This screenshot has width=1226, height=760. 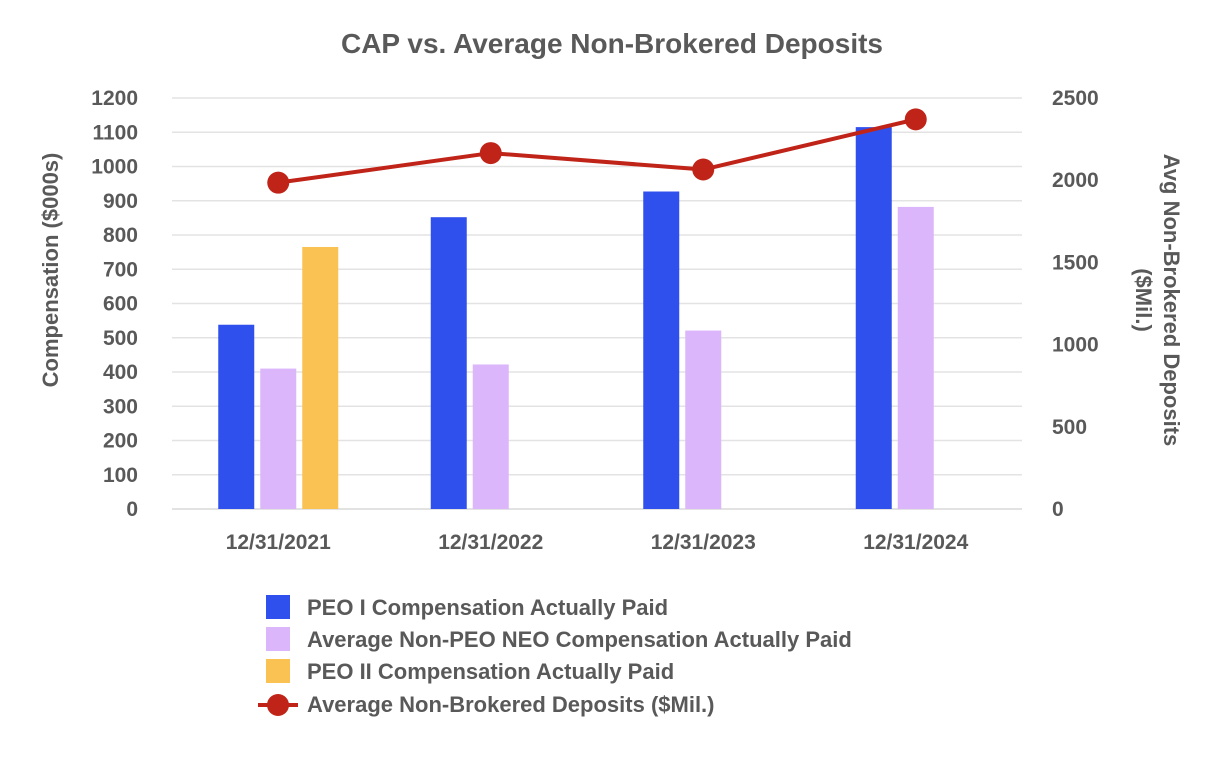 I want to click on y-tick-label: 300, so click(x=120, y=406).